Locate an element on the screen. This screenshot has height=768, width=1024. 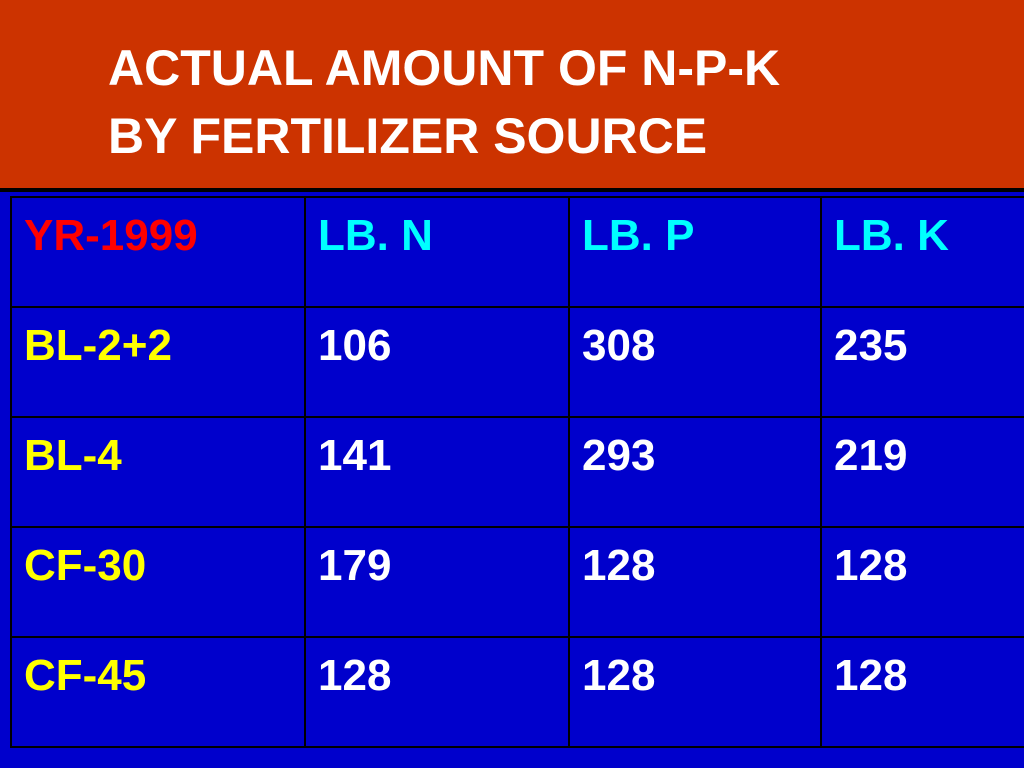
header-lb-n: LB. N is located at coordinates (437, 252).